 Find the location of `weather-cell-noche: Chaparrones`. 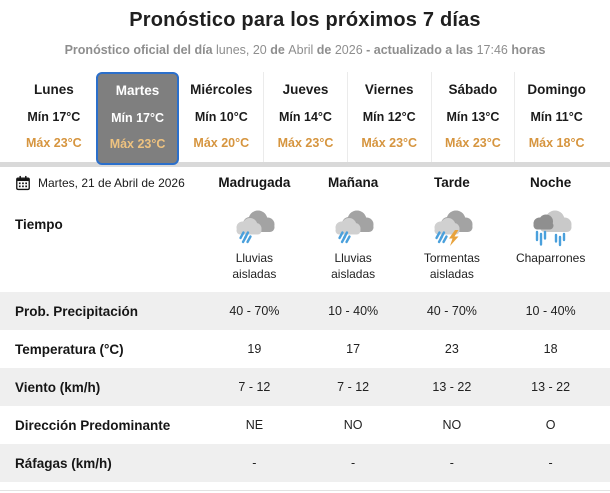

weather-cell-noche: Chaparrones is located at coordinates (550, 236).